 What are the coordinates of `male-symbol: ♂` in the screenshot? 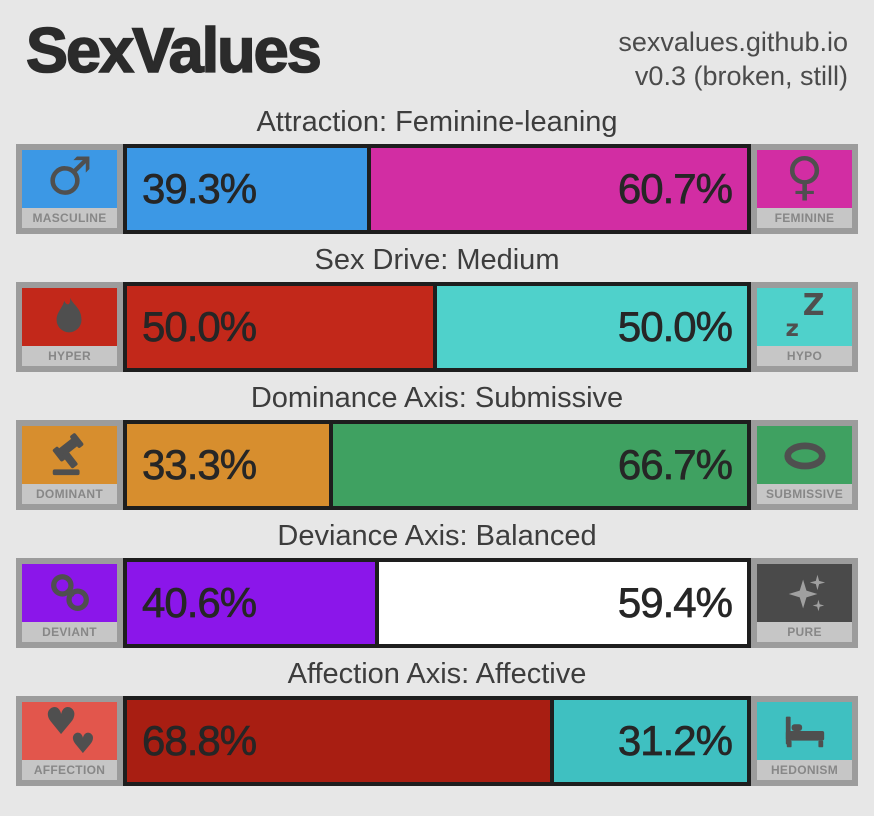 It's located at (69, 178).